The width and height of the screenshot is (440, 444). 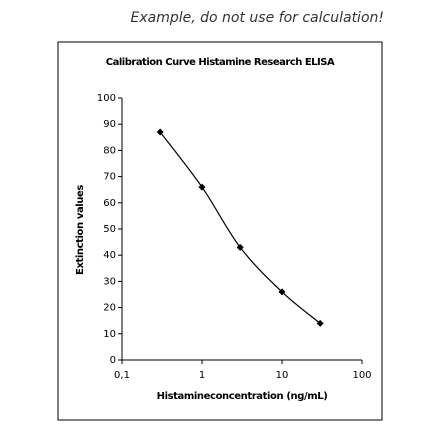 I want to click on y-tick-label: 100, so click(x=106, y=98).